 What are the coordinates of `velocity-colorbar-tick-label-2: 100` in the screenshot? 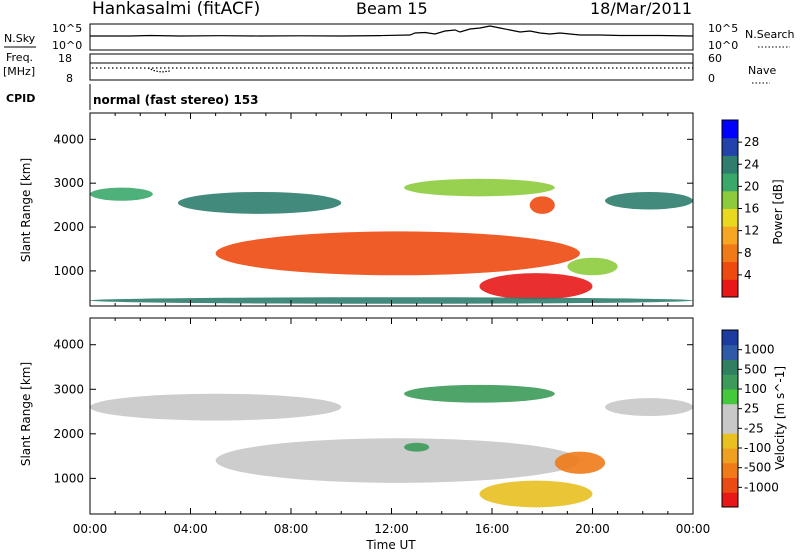 It's located at (755, 389).